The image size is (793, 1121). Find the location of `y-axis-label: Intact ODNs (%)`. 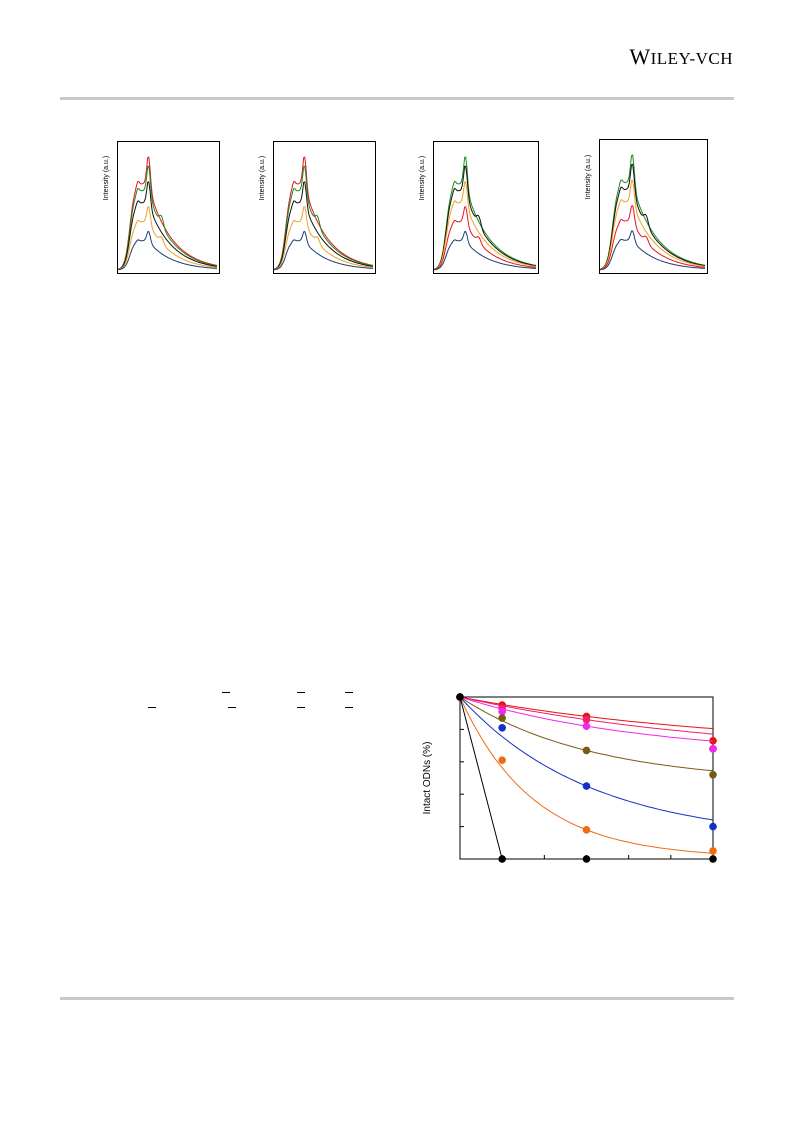

y-axis-label: Intact ODNs (%) is located at coordinates (427, 778).